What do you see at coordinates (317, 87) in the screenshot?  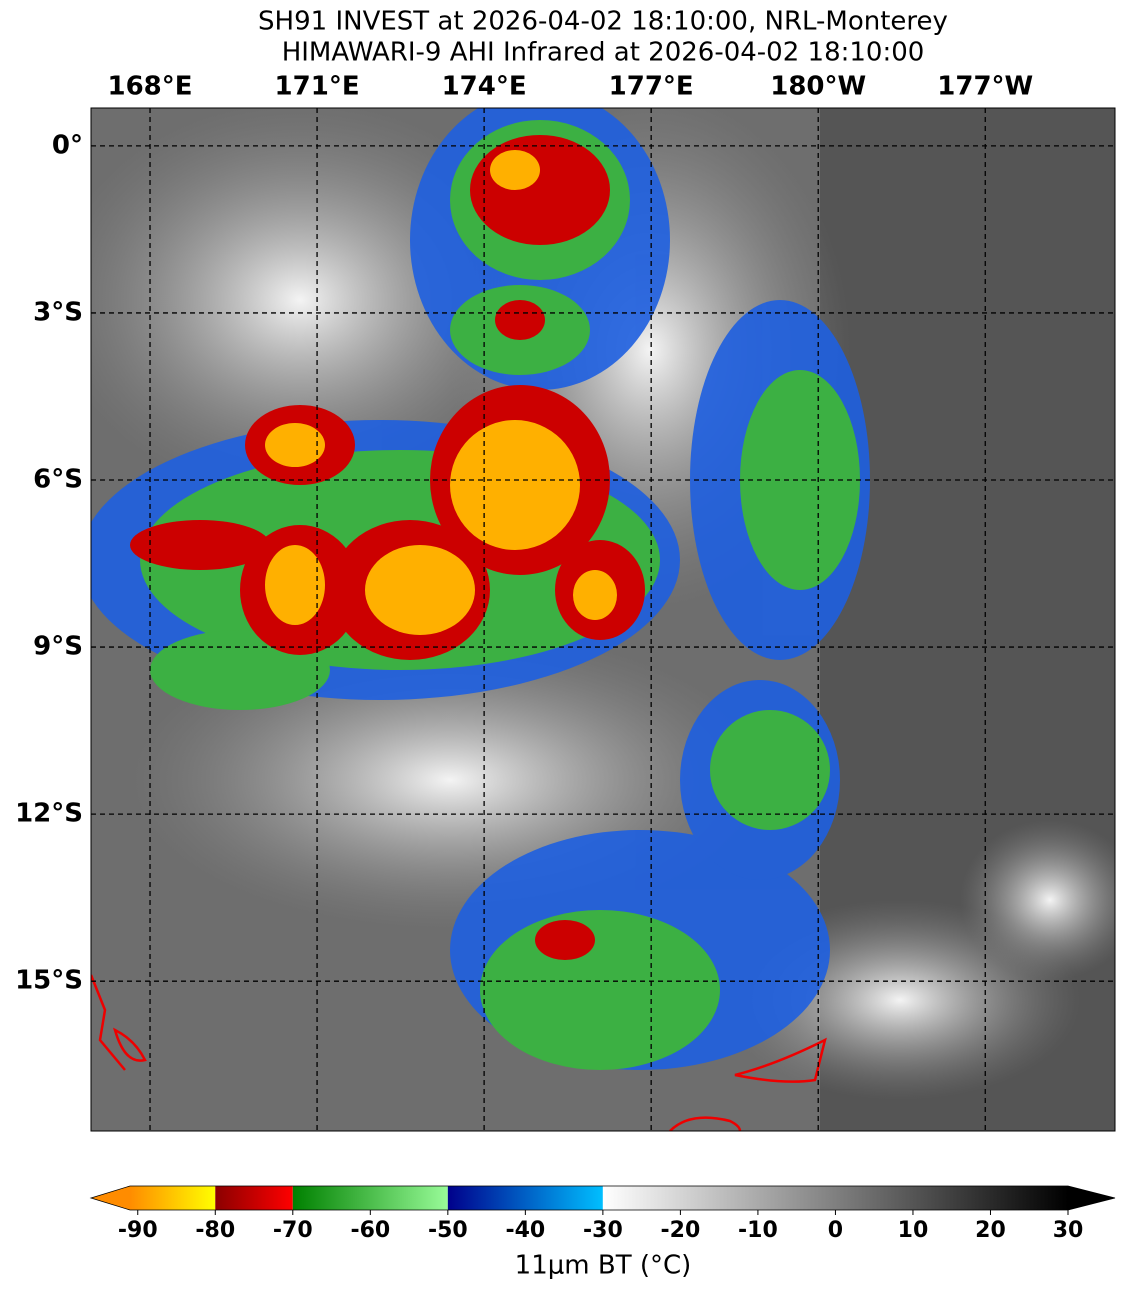 I see `lon-label: 171°E` at bounding box center [317, 87].